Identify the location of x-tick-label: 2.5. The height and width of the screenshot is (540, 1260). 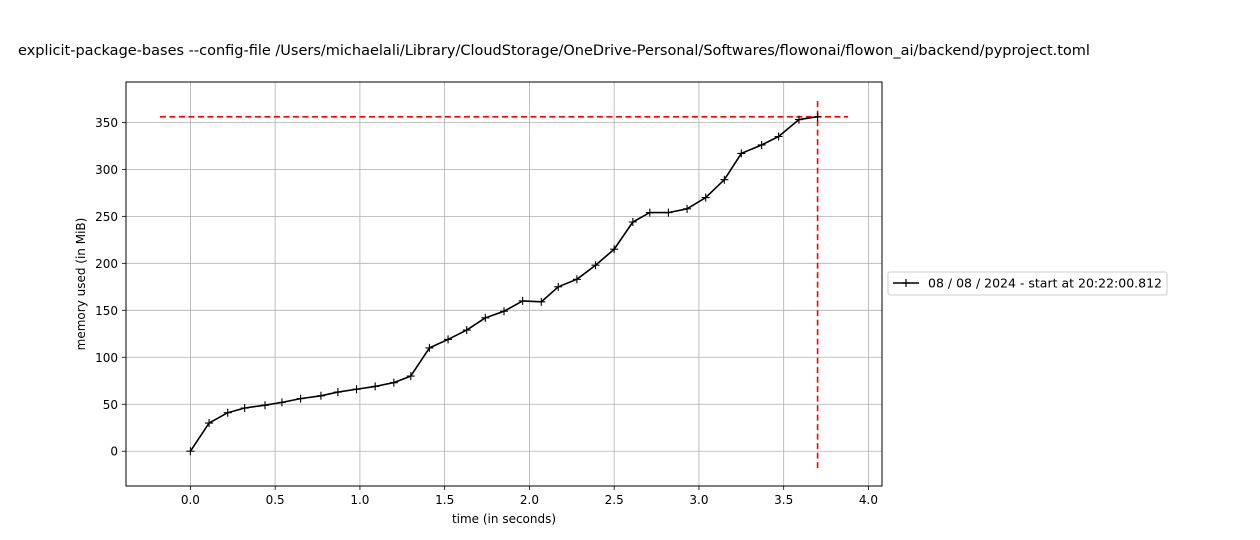
(614, 500).